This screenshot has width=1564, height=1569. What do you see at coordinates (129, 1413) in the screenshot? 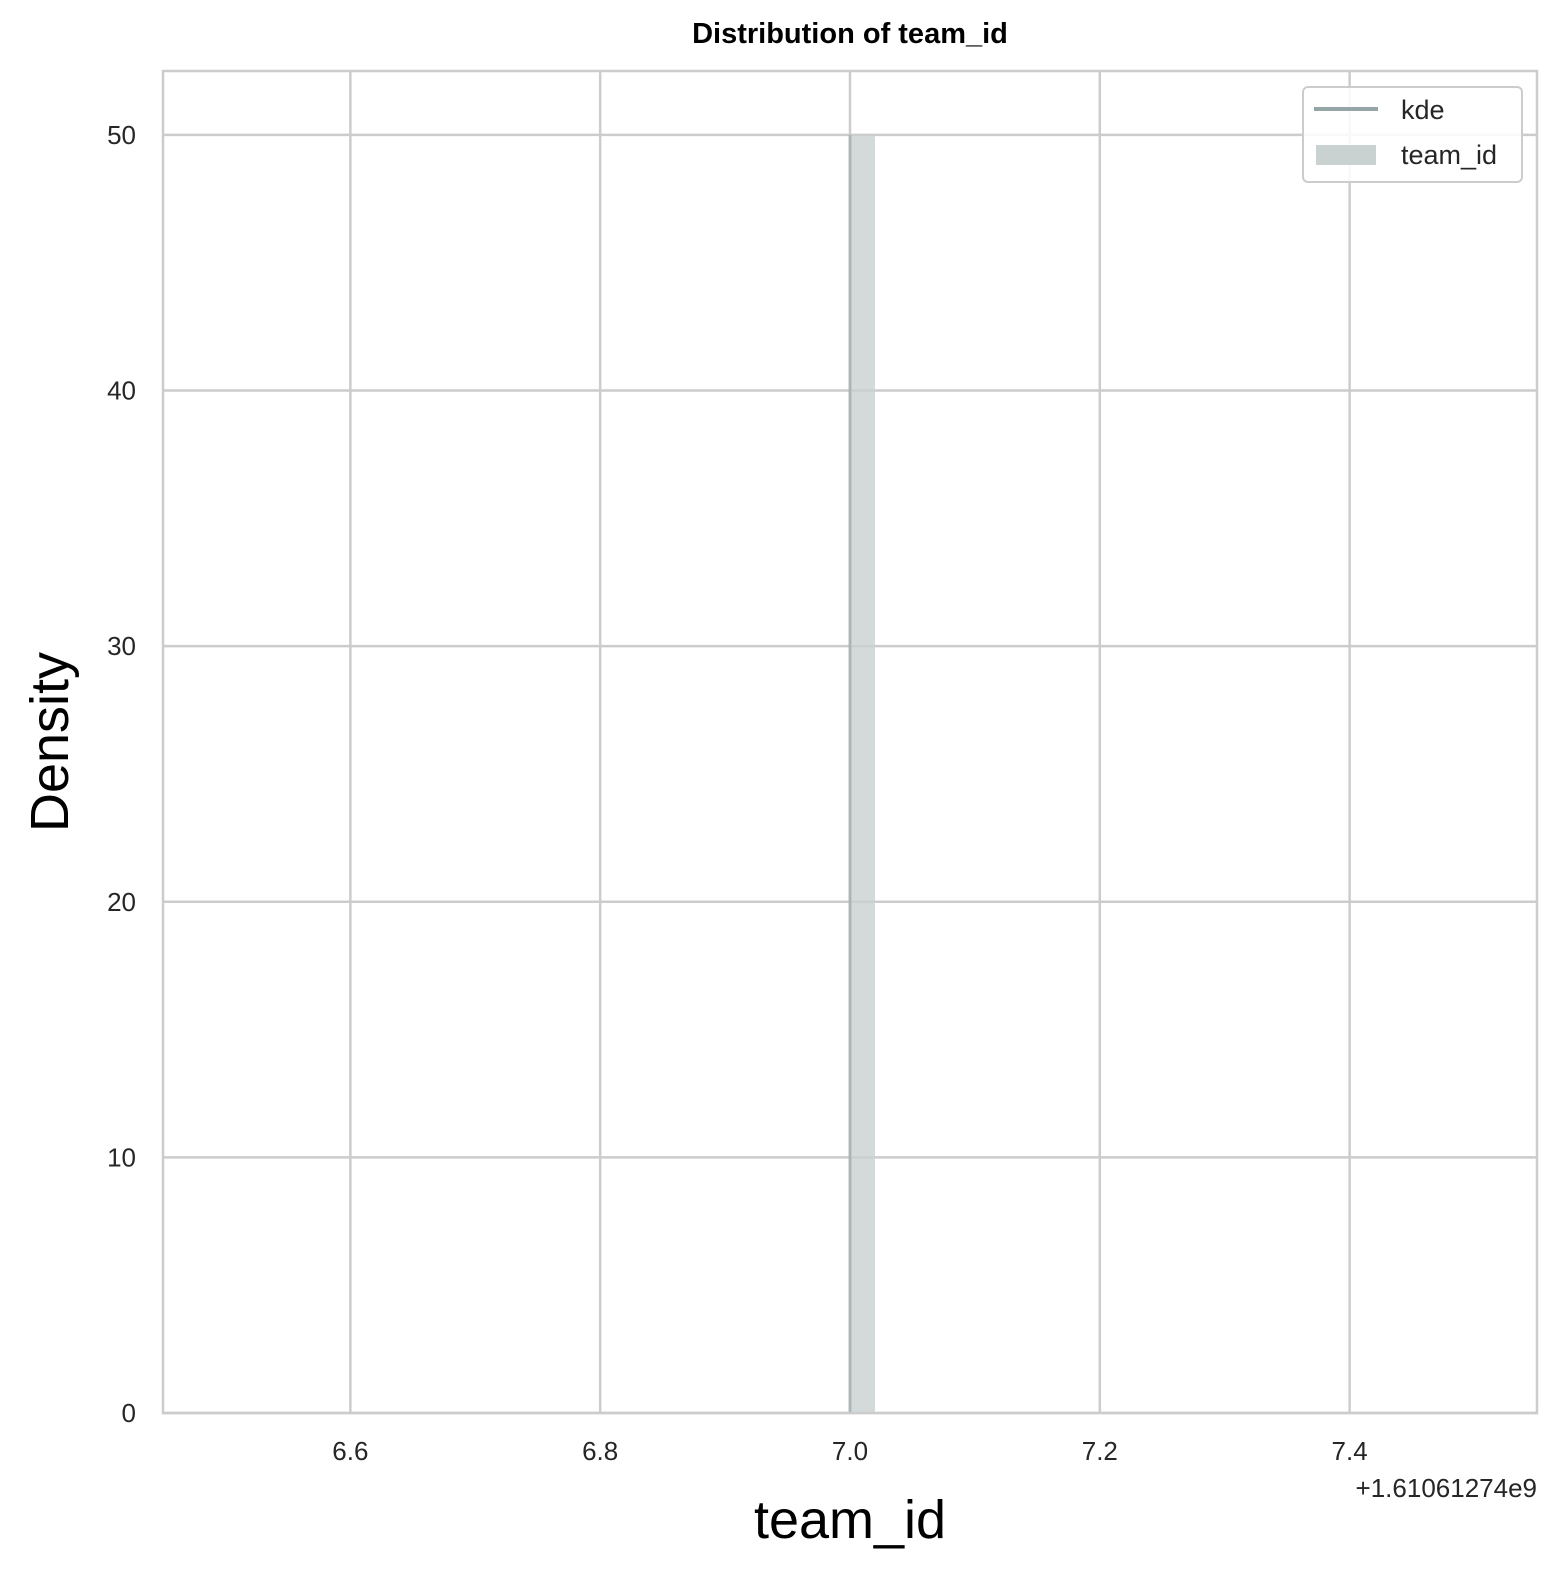
I see `y-tick-label: 0` at bounding box center [129, 1413].